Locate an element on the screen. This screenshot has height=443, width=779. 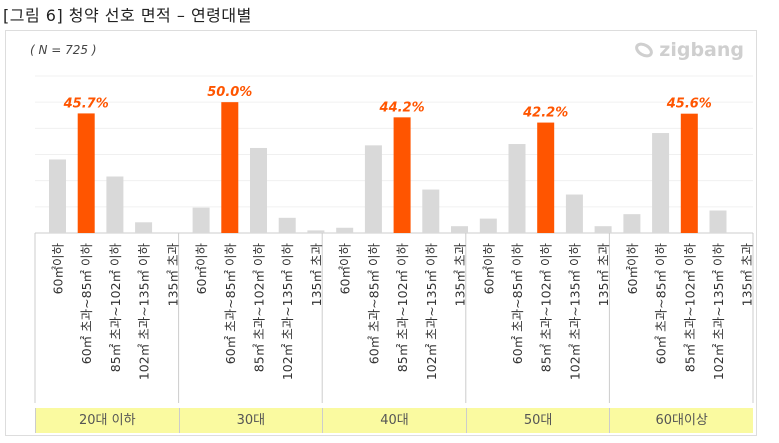
sample-size-note: ( N = 725 ) is located at coordinates (63, 50).